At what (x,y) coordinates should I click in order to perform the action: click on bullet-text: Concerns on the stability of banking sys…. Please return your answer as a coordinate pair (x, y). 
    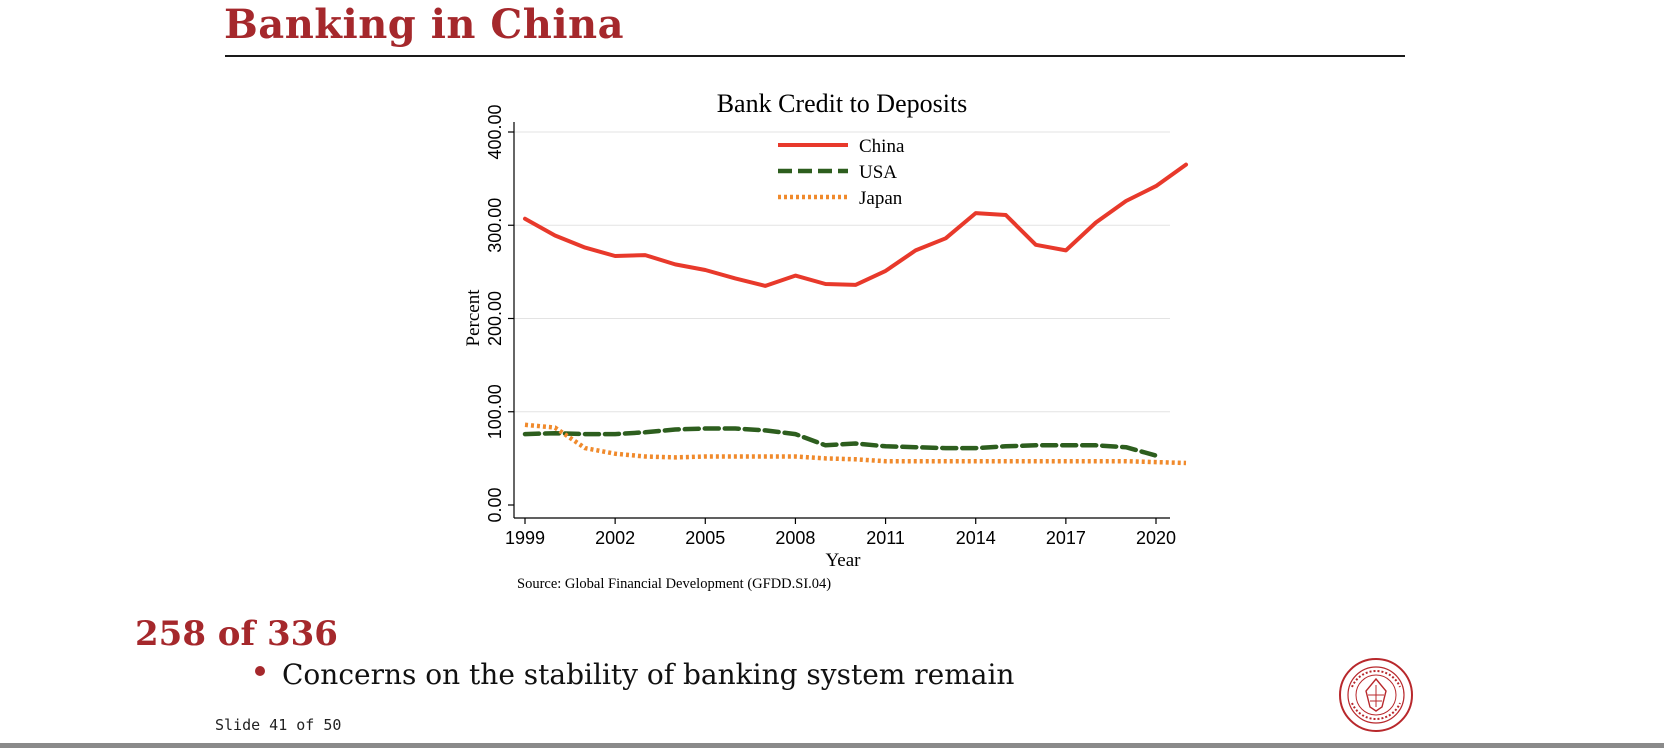
    Looking at the image, I should click on (648, 674).